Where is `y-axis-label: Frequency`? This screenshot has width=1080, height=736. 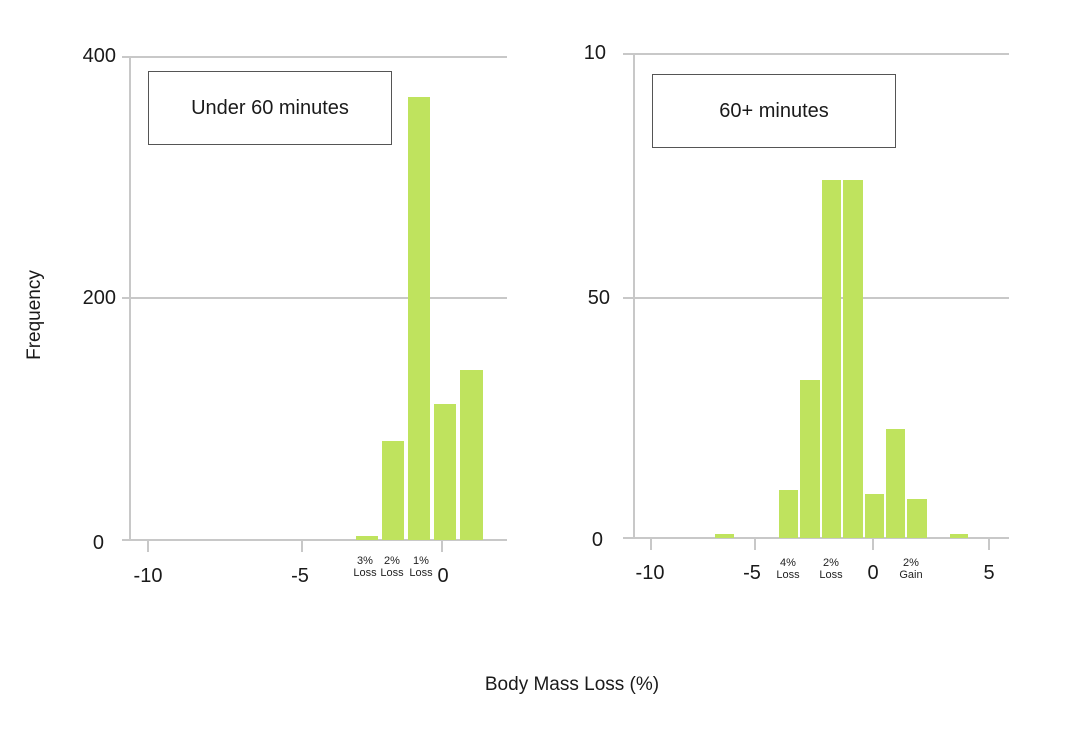
y-axis-label: Frequency is located at coordinates (34, 315).